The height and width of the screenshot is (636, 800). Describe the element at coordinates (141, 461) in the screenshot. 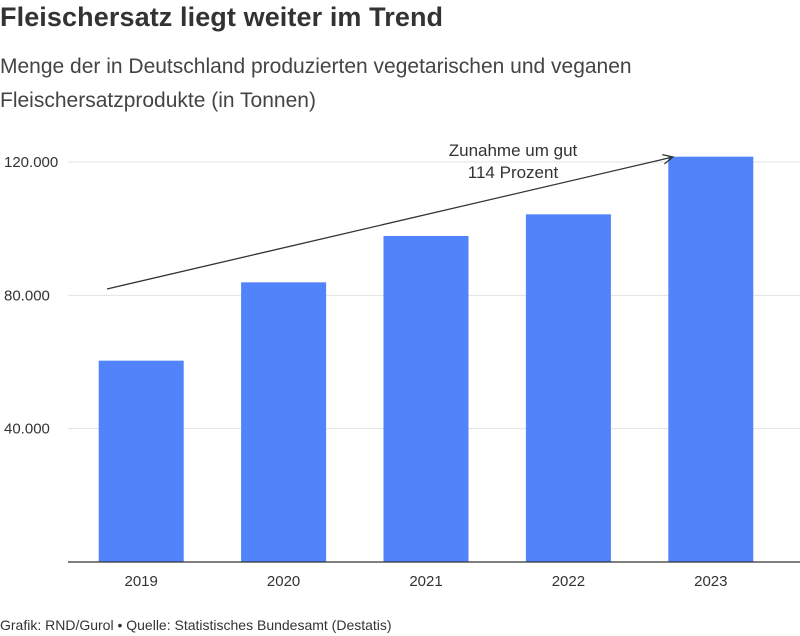

I see `bar-2019` at that location.